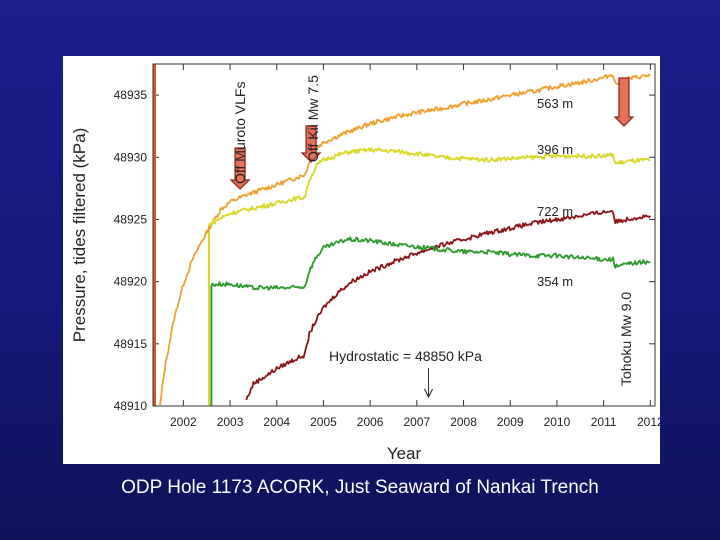 This screenshot has width=720, height=540. I want to click on x-tick-label: 2005, so click(323, 422).